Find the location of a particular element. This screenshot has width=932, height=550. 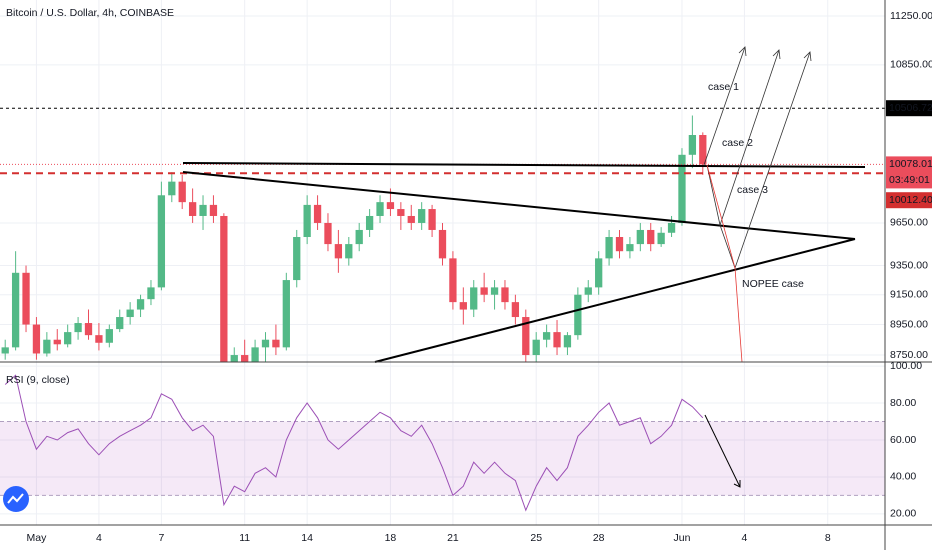

x-tick-label: 8 is located at coordinates (828, 538).